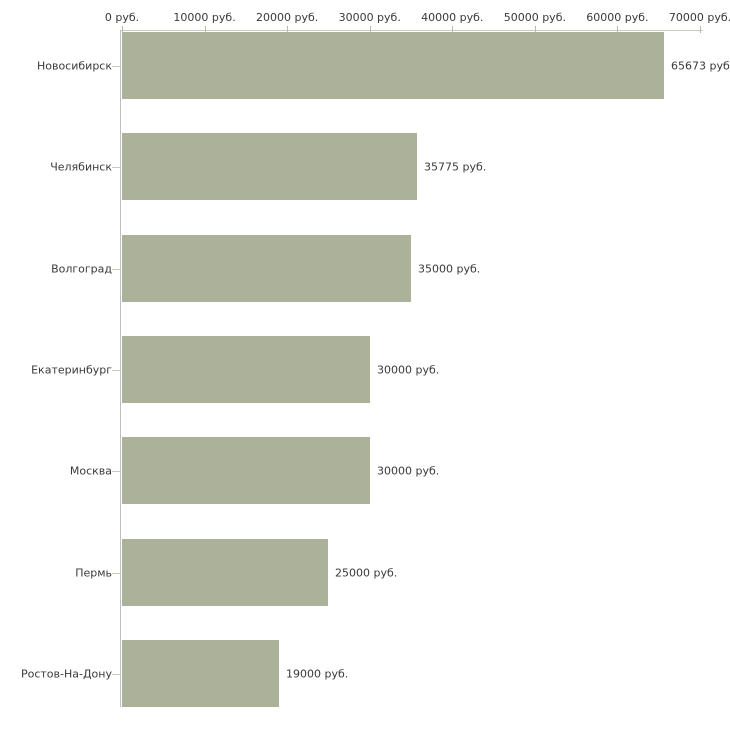  I want to click on bar-row: Екатеринбург 30000 руб., so click(365, 369).